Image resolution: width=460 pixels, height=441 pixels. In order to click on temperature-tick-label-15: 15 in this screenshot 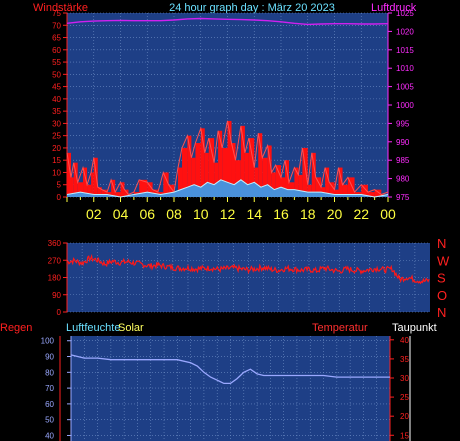, I will do `click(404, 435)`.